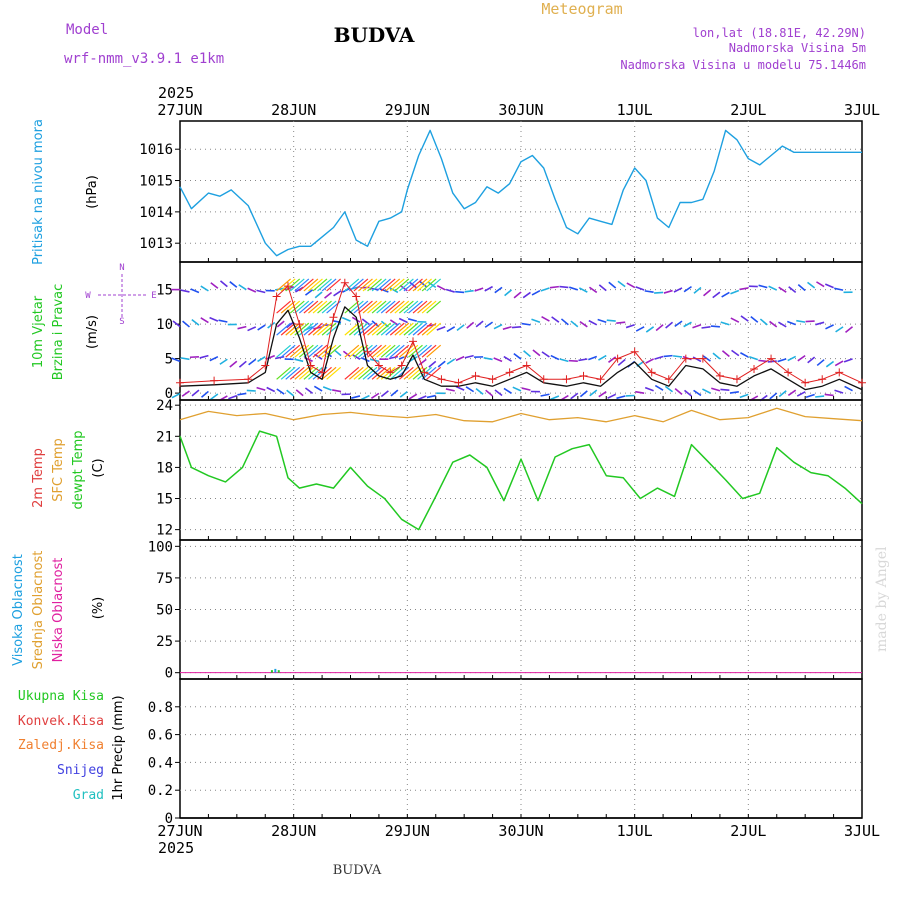 Image resolution: width=900 pixels, height=900 pixels. I want to click on footer-station: BUDVA, so click(357, 870).